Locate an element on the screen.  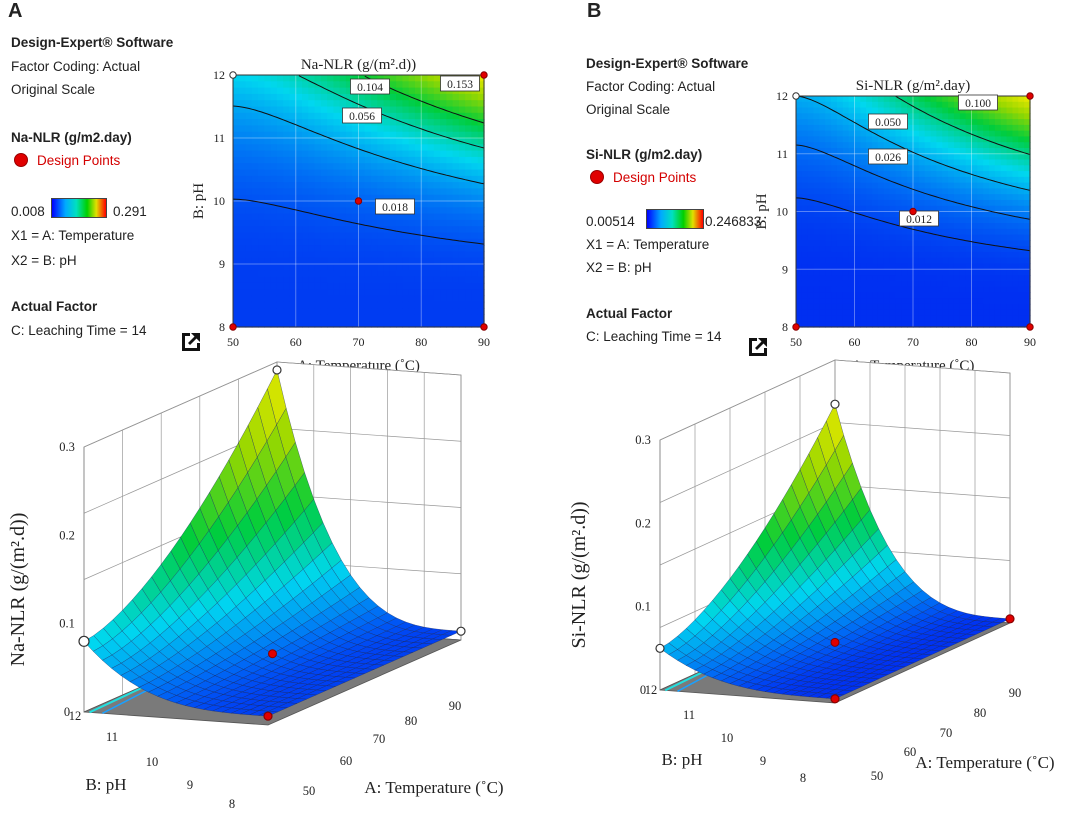
x-tick-label: 60 is located at coordinates (346, 761).